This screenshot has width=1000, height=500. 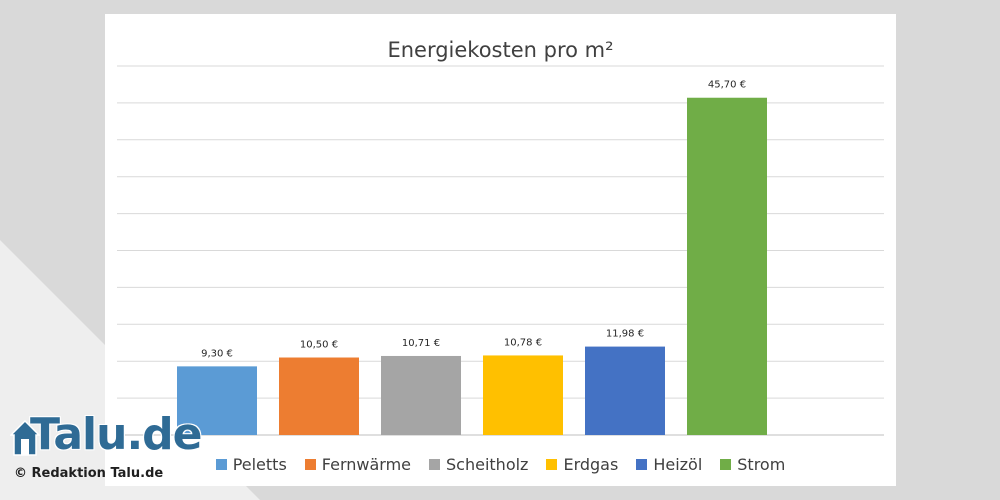 I want to click on data-label: 10,50 €, so click(x=319, y=345).